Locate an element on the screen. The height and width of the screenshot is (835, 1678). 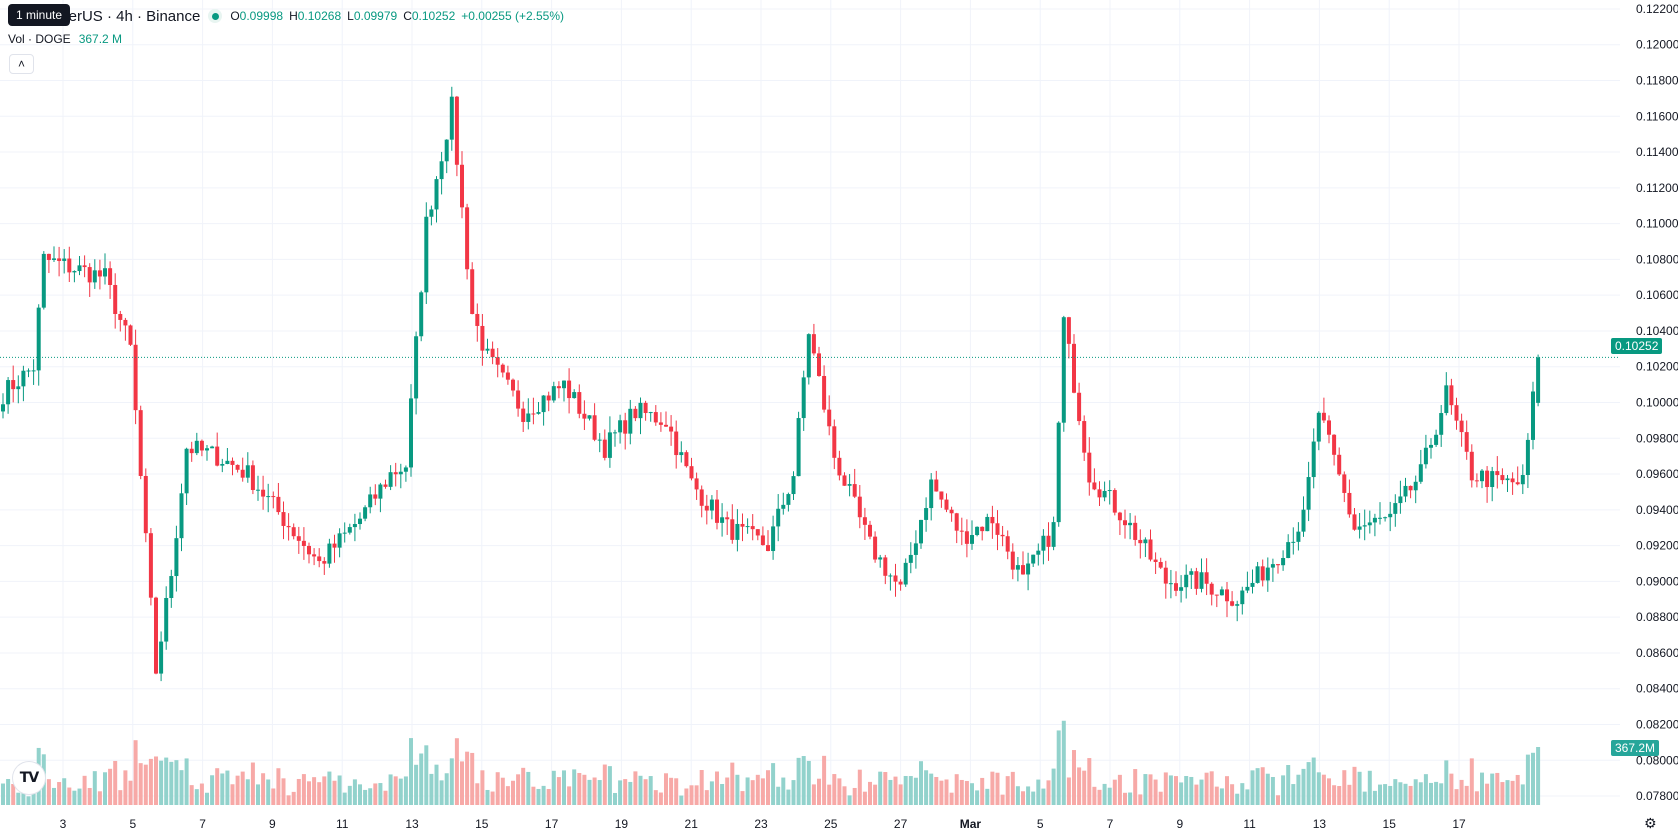
market-status-icon is located at coordinates (215, 16).